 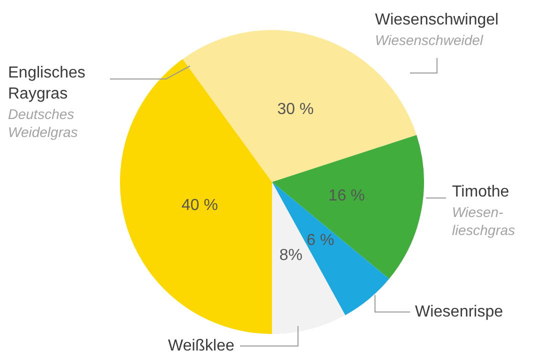 What do you see at coordinates (295, 109) in the screenshot?
I see `data-label: 30 %` at bounding box center [295, 109].